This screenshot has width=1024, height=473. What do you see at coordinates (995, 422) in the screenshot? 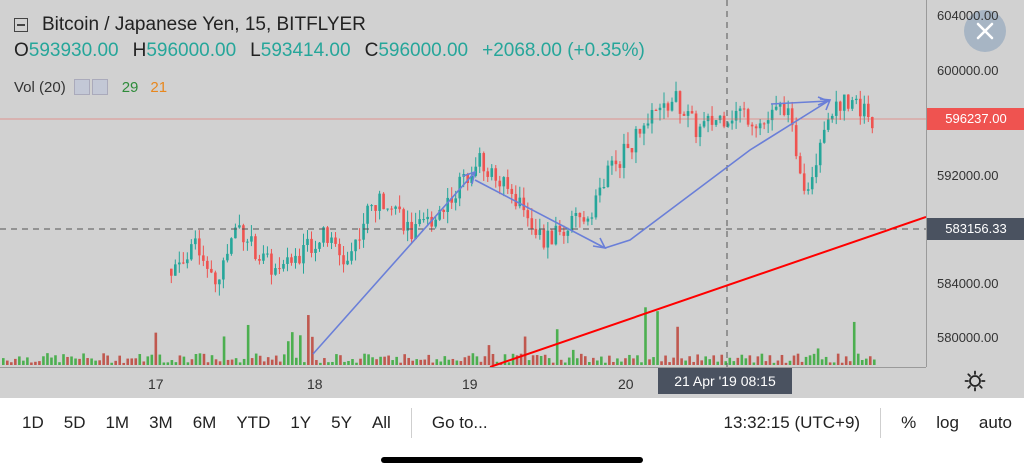
I see `auto-toggle: auto` at bounding box center [995, 422].